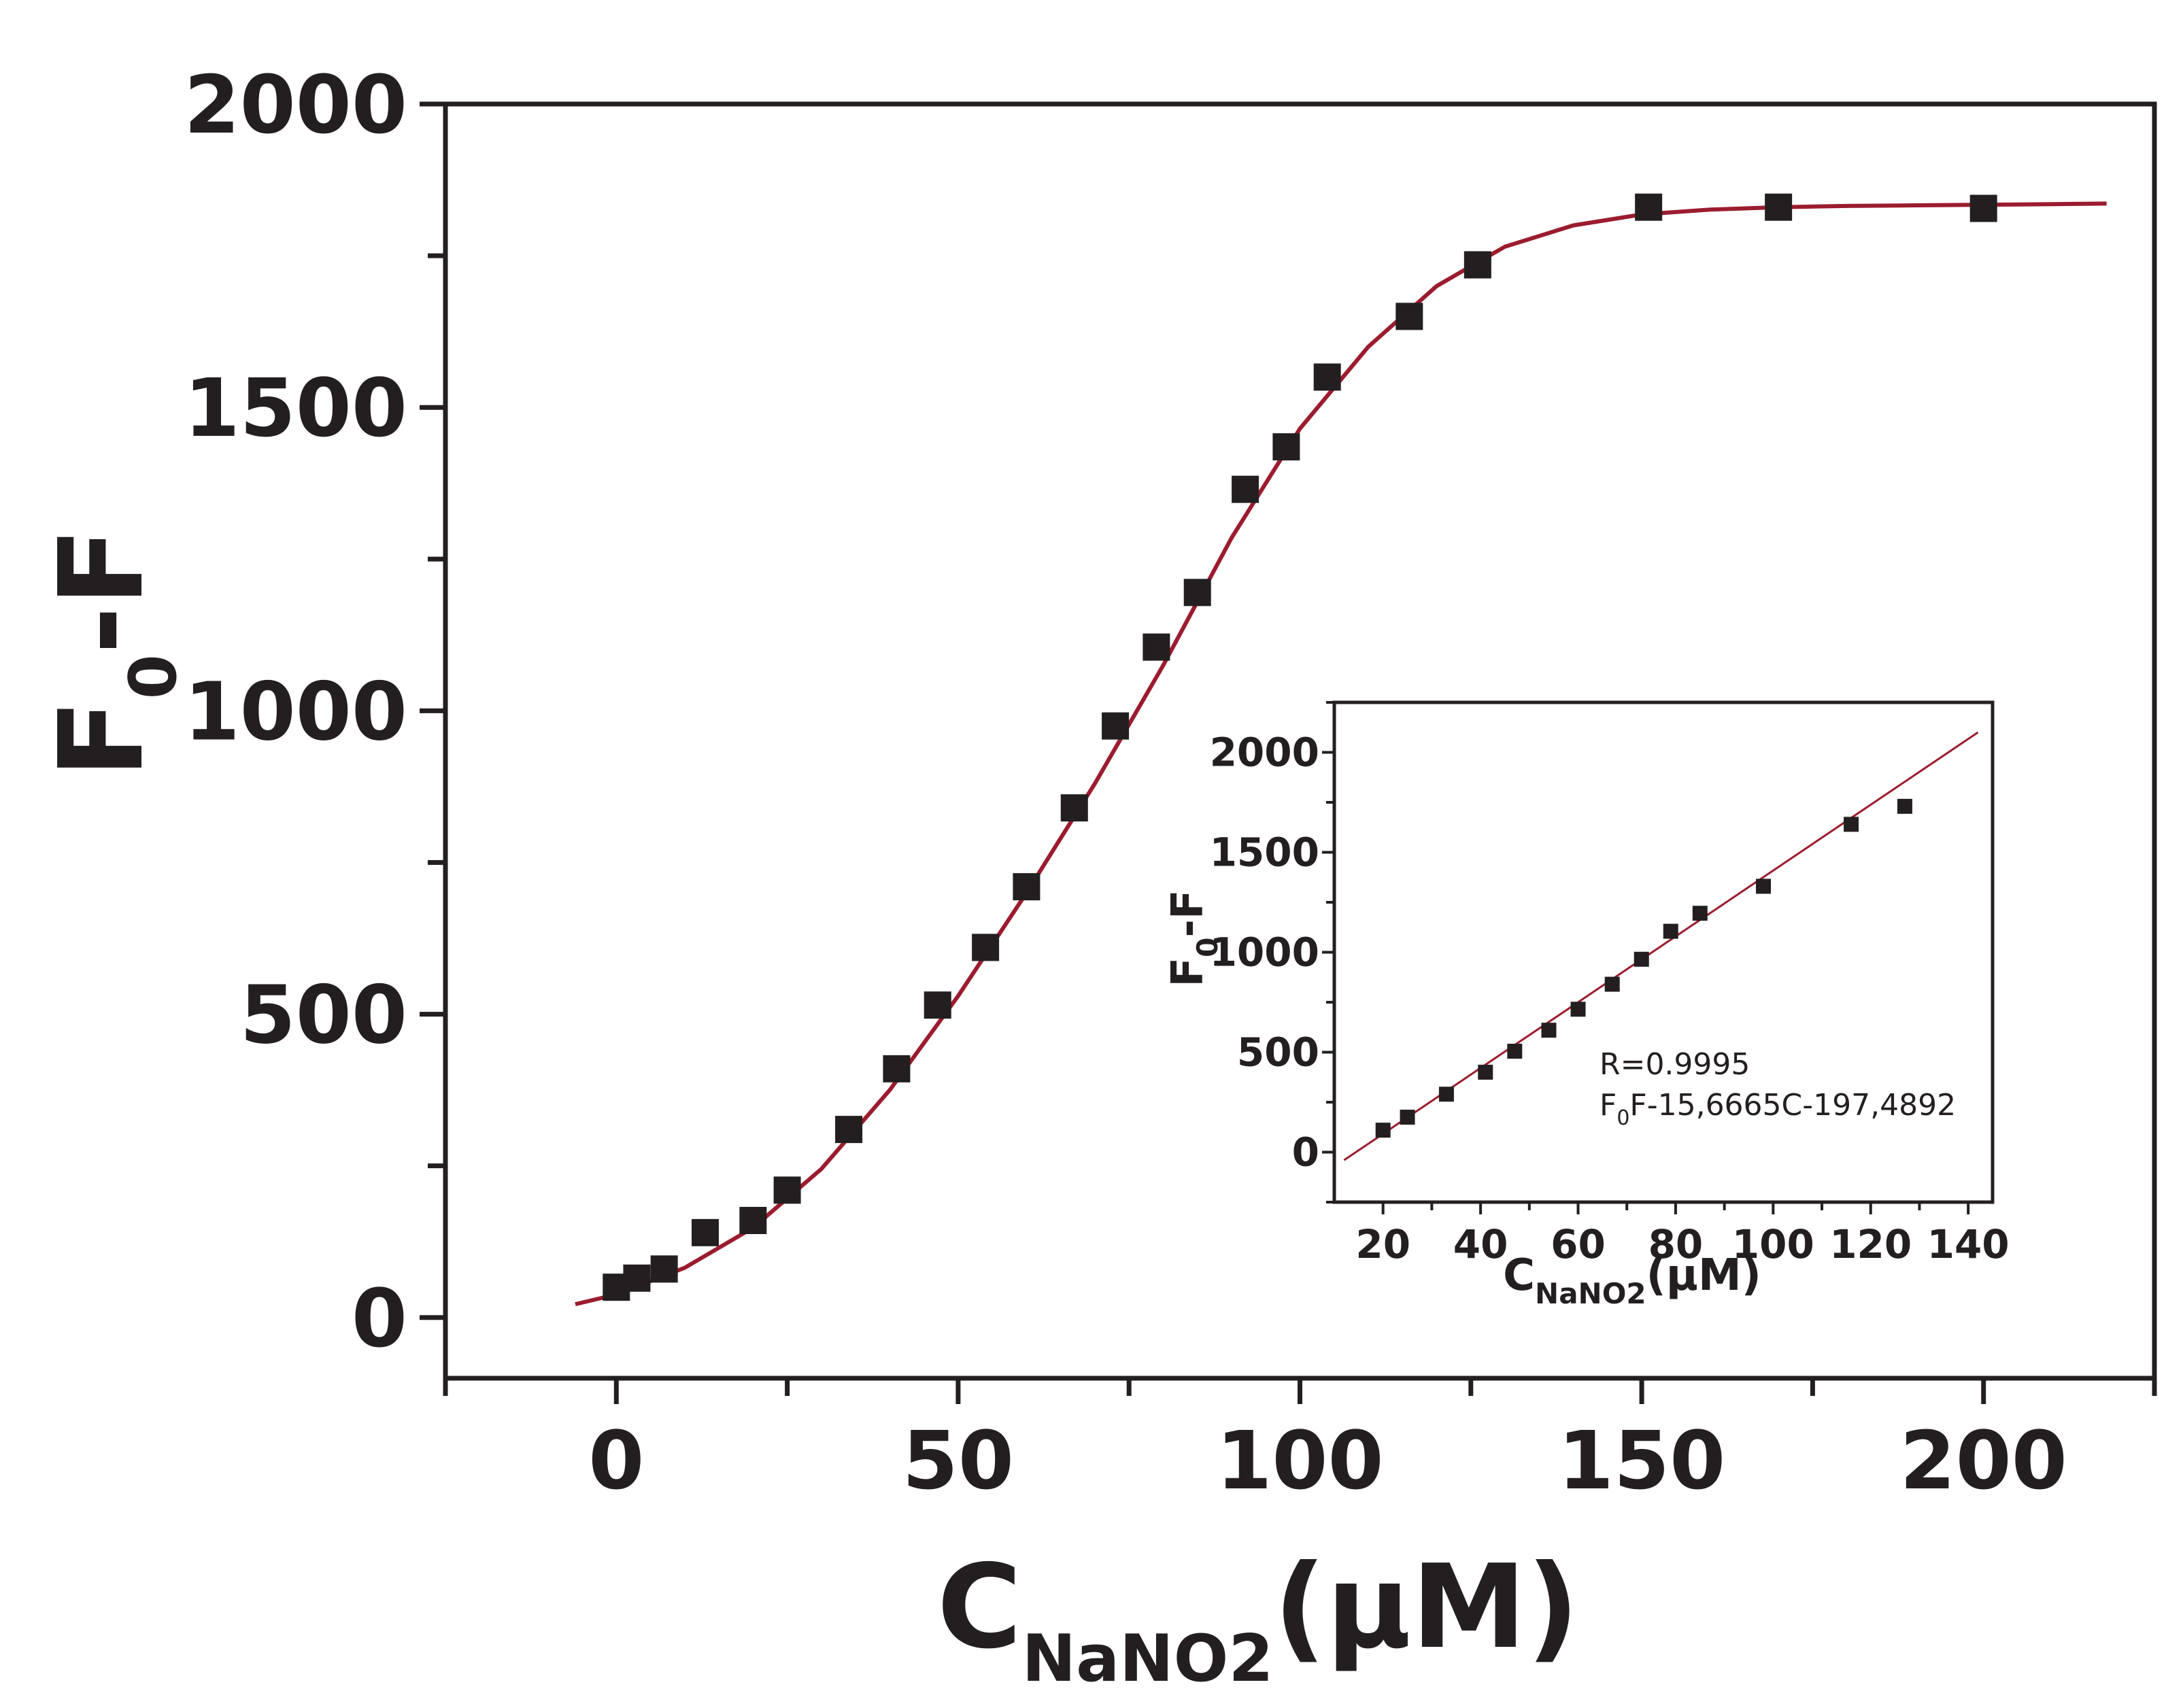 This screenshot has height=1708, width=2183. I want to click on inset-data-points, so click(1643, 968).